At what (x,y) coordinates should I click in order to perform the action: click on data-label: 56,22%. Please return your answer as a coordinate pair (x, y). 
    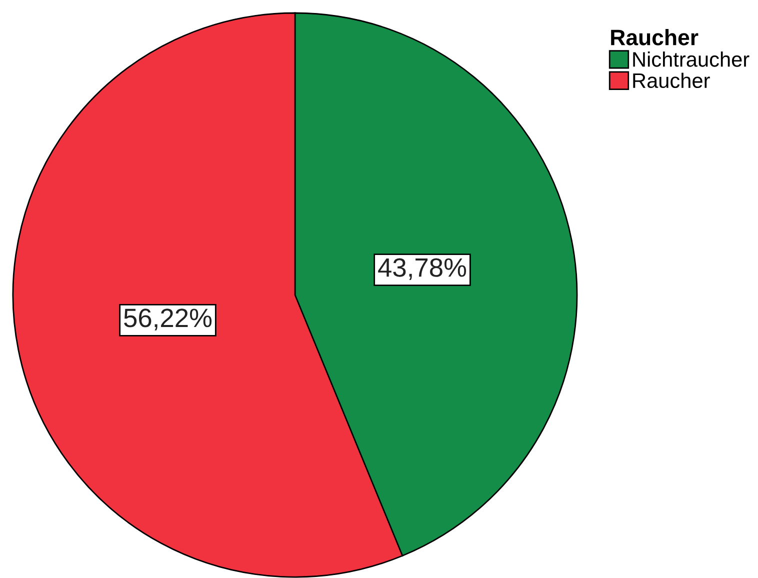
    Looking at the image, I should click on (168, 319).